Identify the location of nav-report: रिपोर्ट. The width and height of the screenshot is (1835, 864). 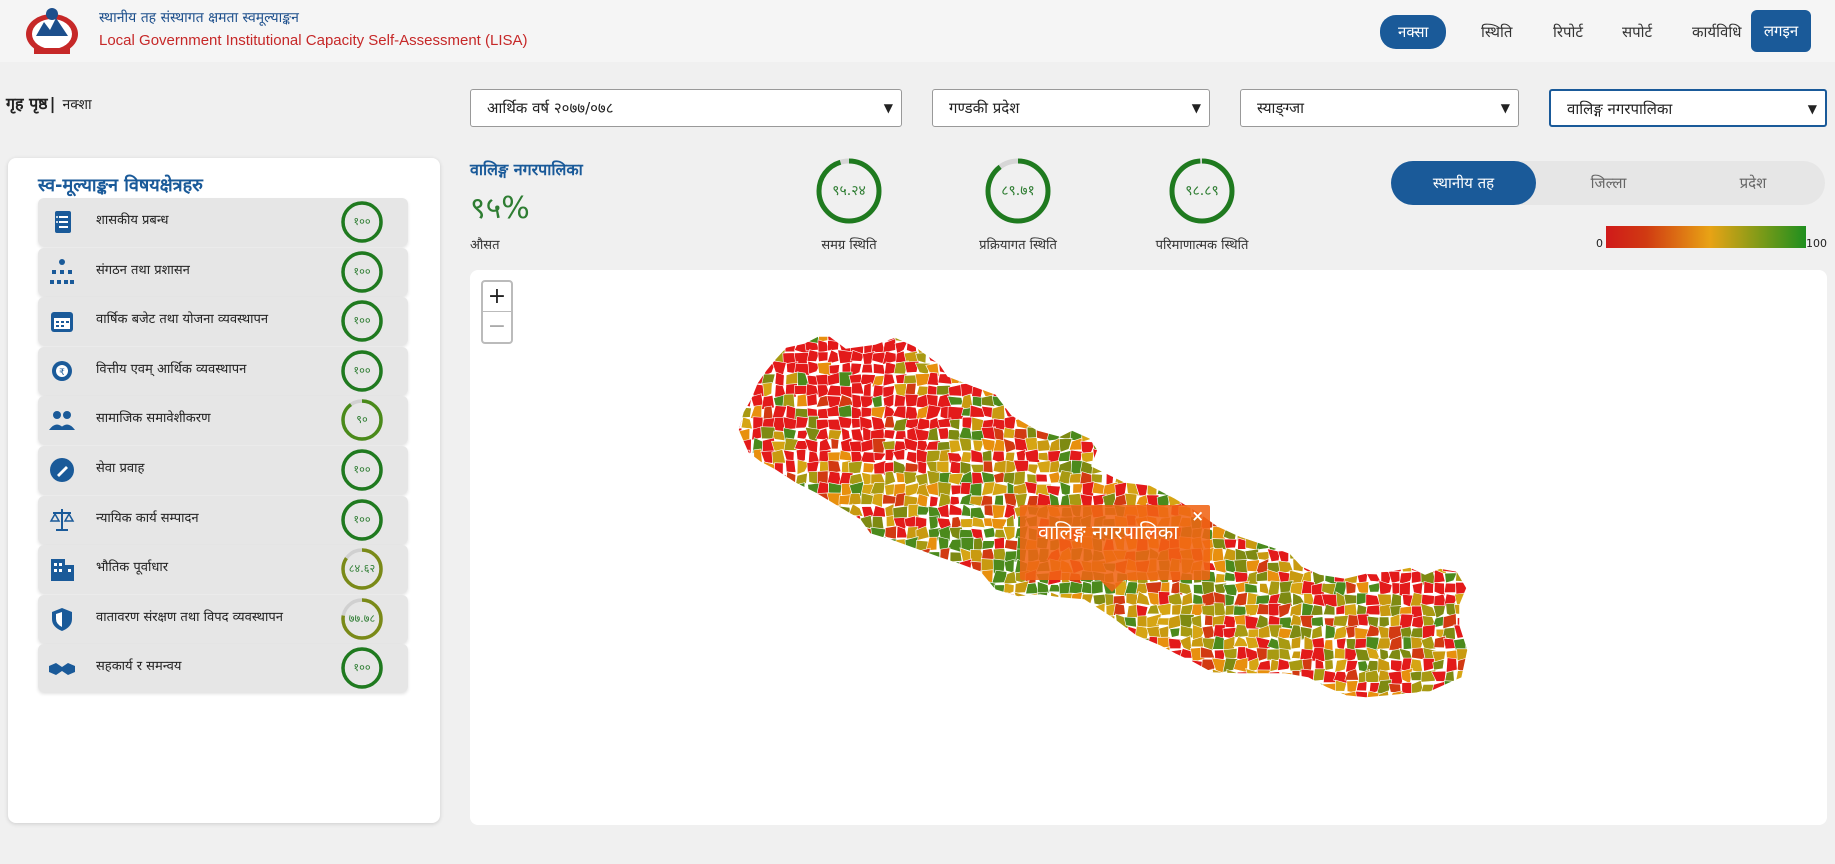
(1568, 32).